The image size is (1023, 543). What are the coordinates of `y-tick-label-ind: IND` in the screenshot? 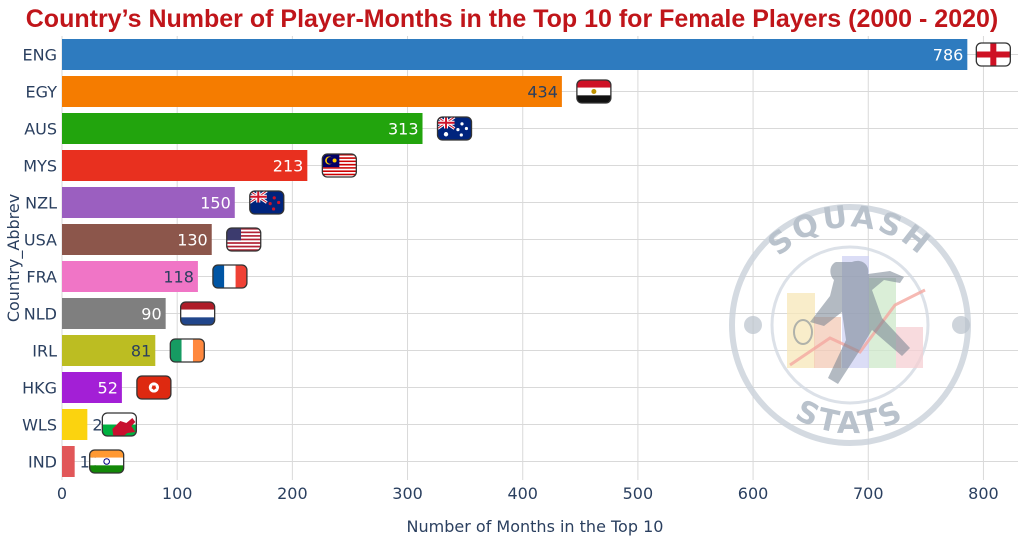 It's located at (42, 462).